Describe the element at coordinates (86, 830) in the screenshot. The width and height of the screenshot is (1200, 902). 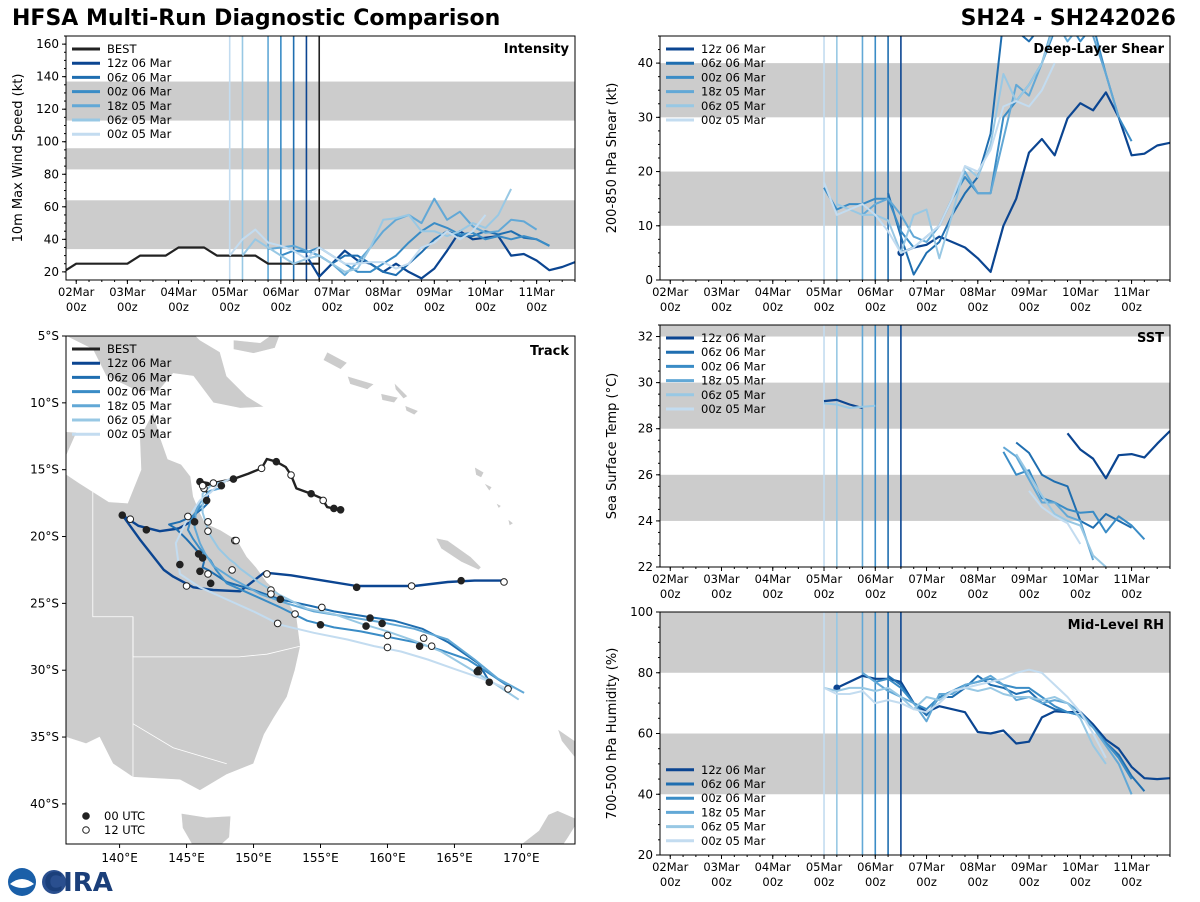
I see `marker-legend-12utc` at that location.